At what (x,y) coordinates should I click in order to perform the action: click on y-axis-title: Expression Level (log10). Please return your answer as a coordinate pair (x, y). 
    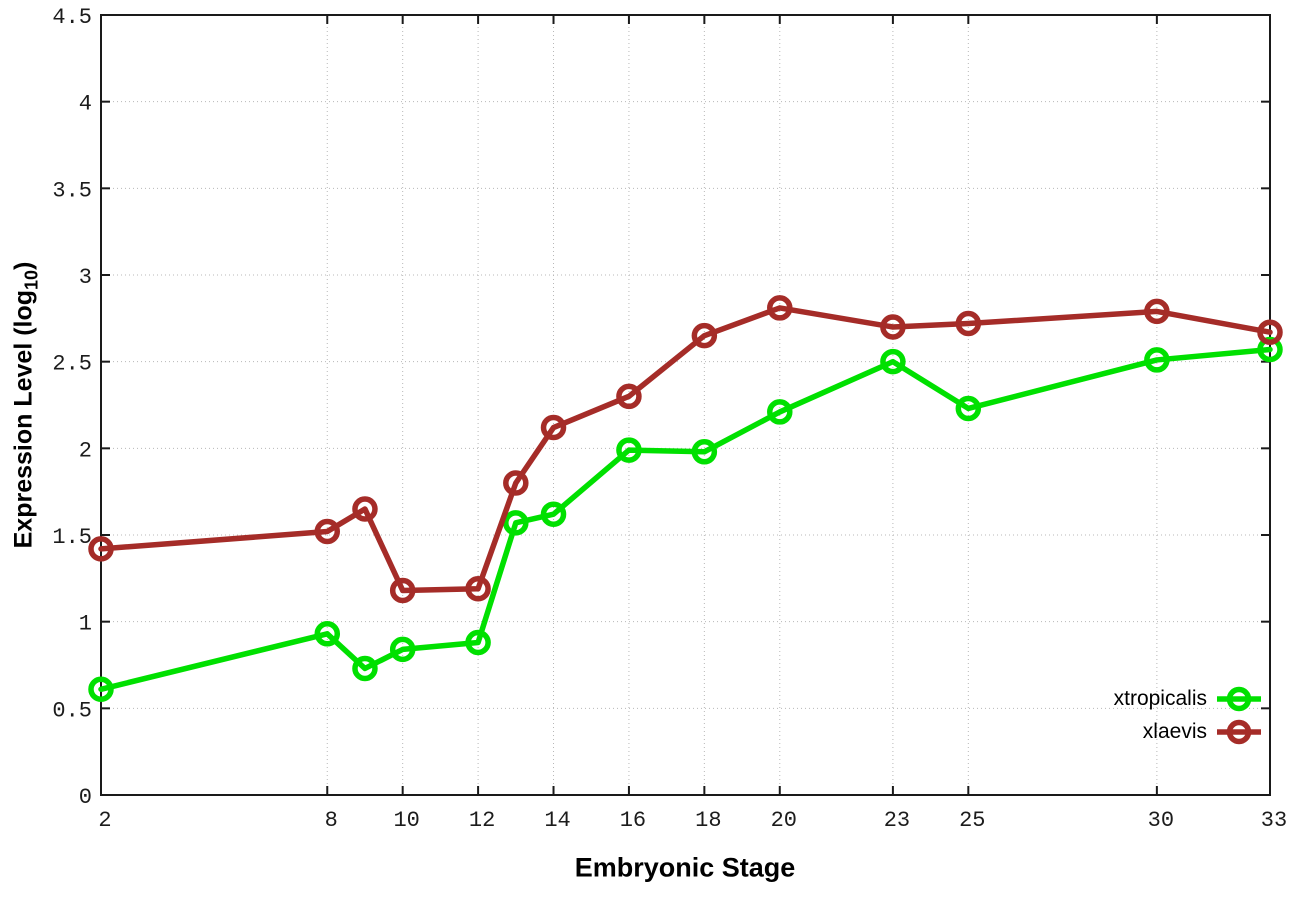
    Looking at the image, I should click on (25, 405).